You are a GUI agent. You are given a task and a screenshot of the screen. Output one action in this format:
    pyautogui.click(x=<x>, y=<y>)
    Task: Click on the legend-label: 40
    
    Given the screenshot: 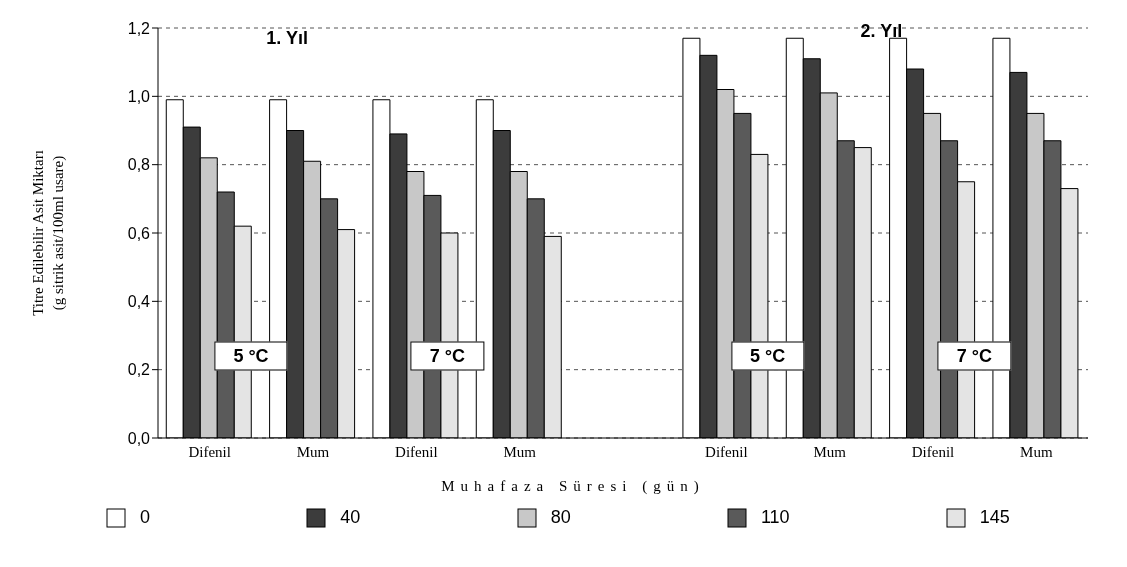 What is the action you would take?
    pyautogui.click(x=350, y=517)
    